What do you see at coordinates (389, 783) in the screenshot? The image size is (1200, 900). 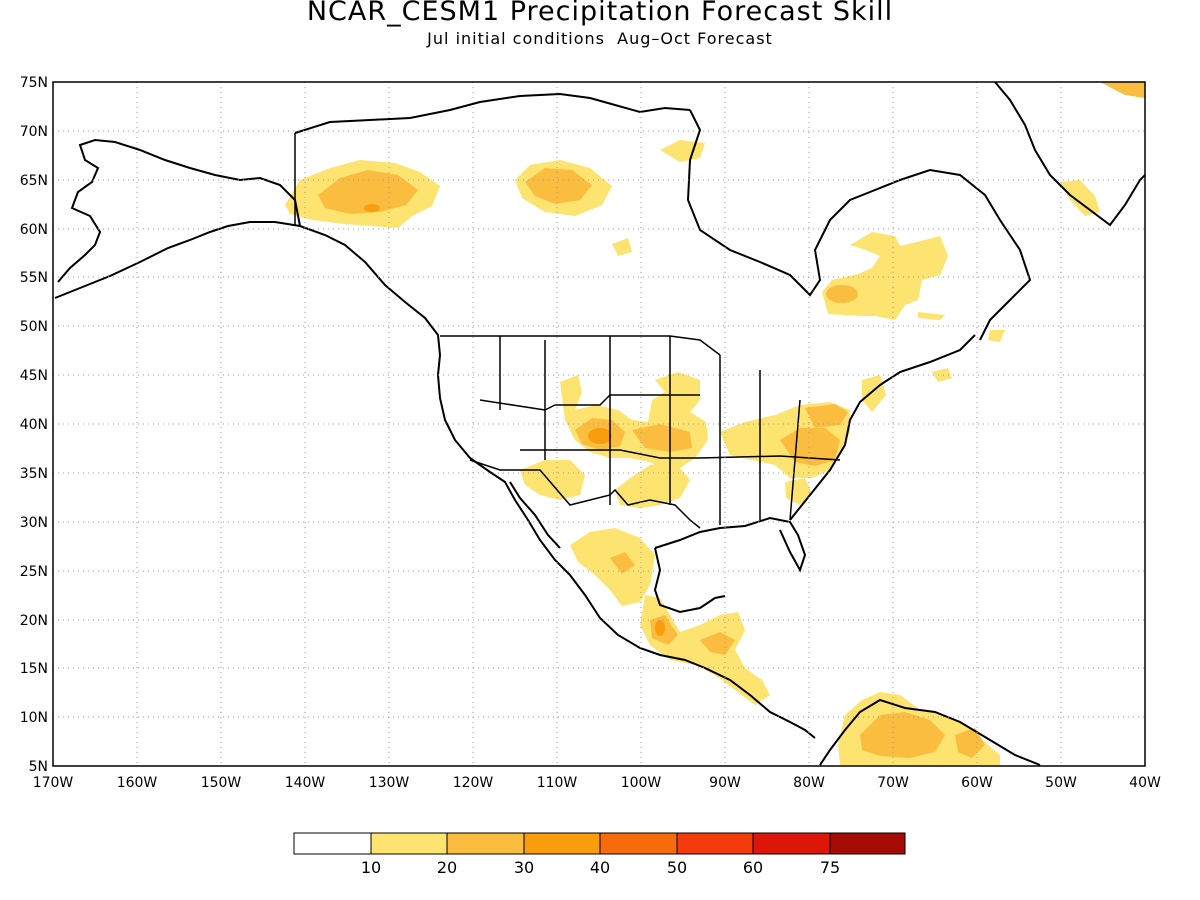 I see `lon-label: 130W` at bounding box center [389, 783].